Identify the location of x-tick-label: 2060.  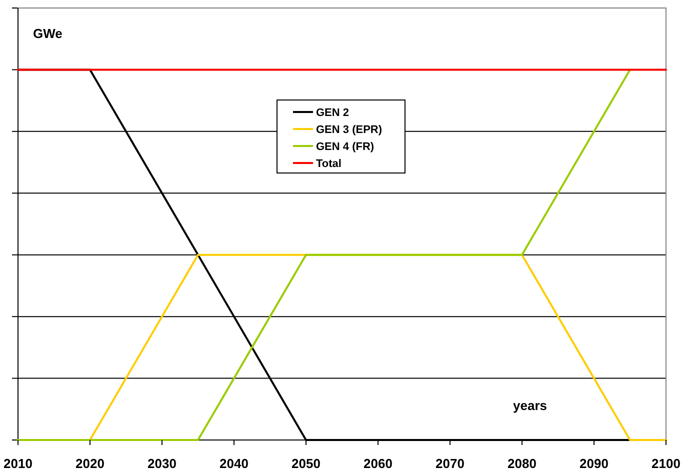
(378, 463).